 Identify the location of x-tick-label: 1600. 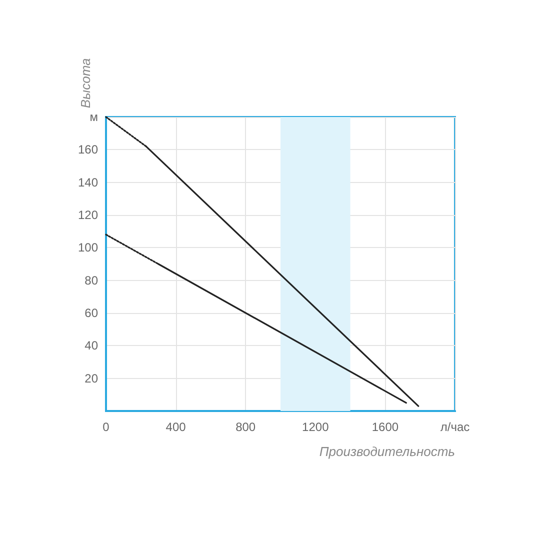
(385, 427).